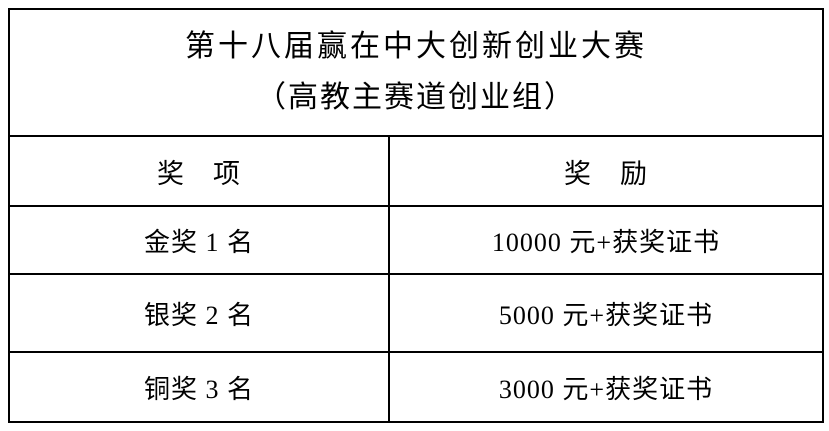  Describe the element at coordinates (606, 242) in the screenshot. I see `prize-cell-gold: 10000 元+获奖证书` at that location.